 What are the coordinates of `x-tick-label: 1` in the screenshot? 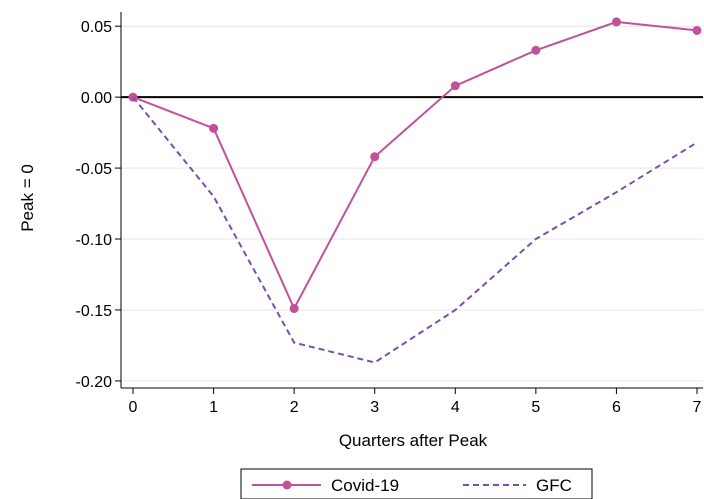 It's located at (213, 407).